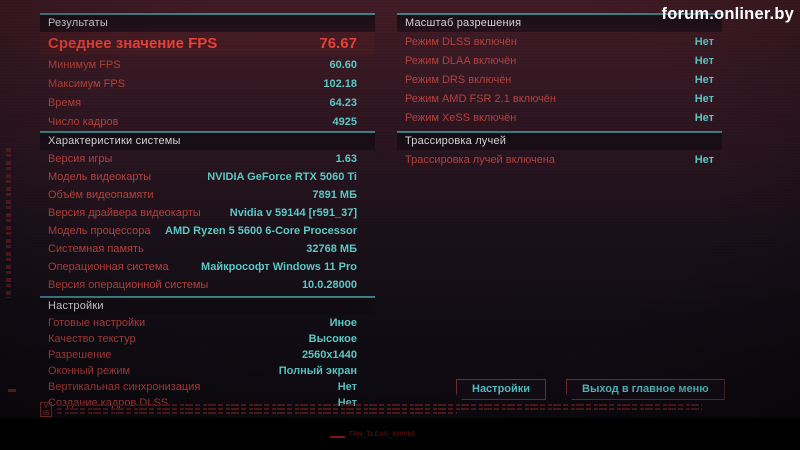 This screenshot has width=800, height=450. I want to click on row-label: Модель видеокарты, so click(100, 177).